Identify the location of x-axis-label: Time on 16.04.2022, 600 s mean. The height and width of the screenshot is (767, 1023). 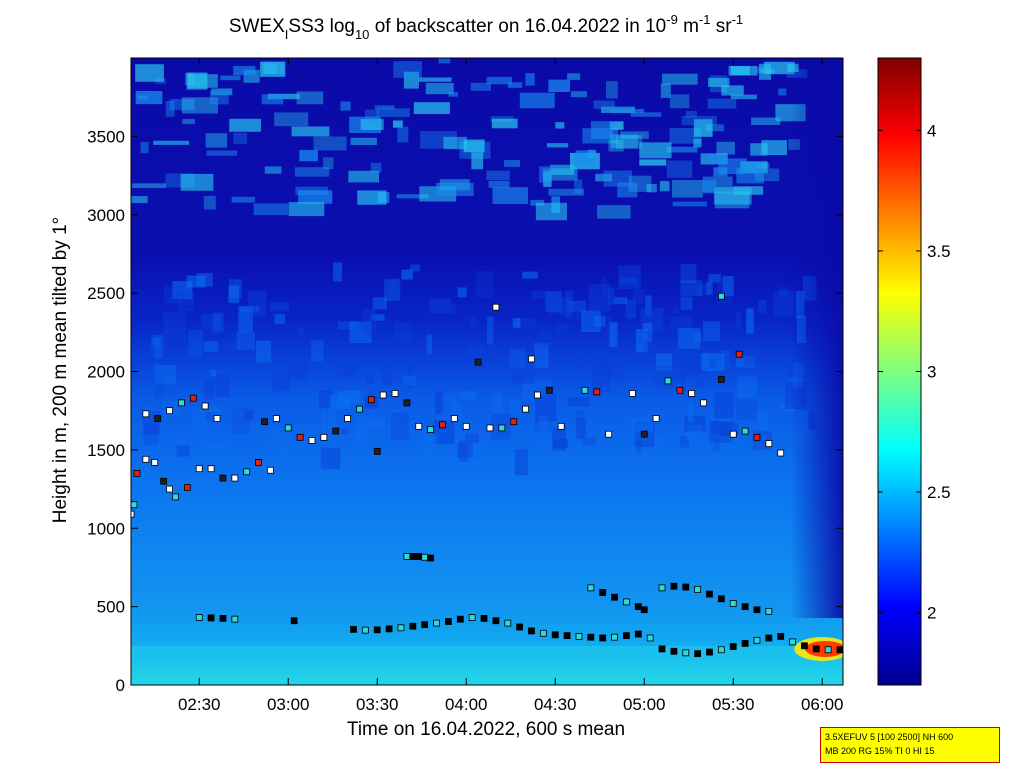
(486, 729).